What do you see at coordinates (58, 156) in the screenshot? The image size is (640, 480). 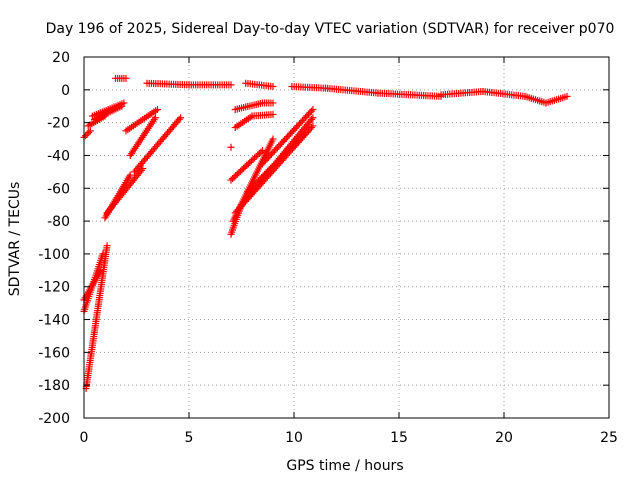 I see `y-tick-label: -40` at bounding box center [58, 156].